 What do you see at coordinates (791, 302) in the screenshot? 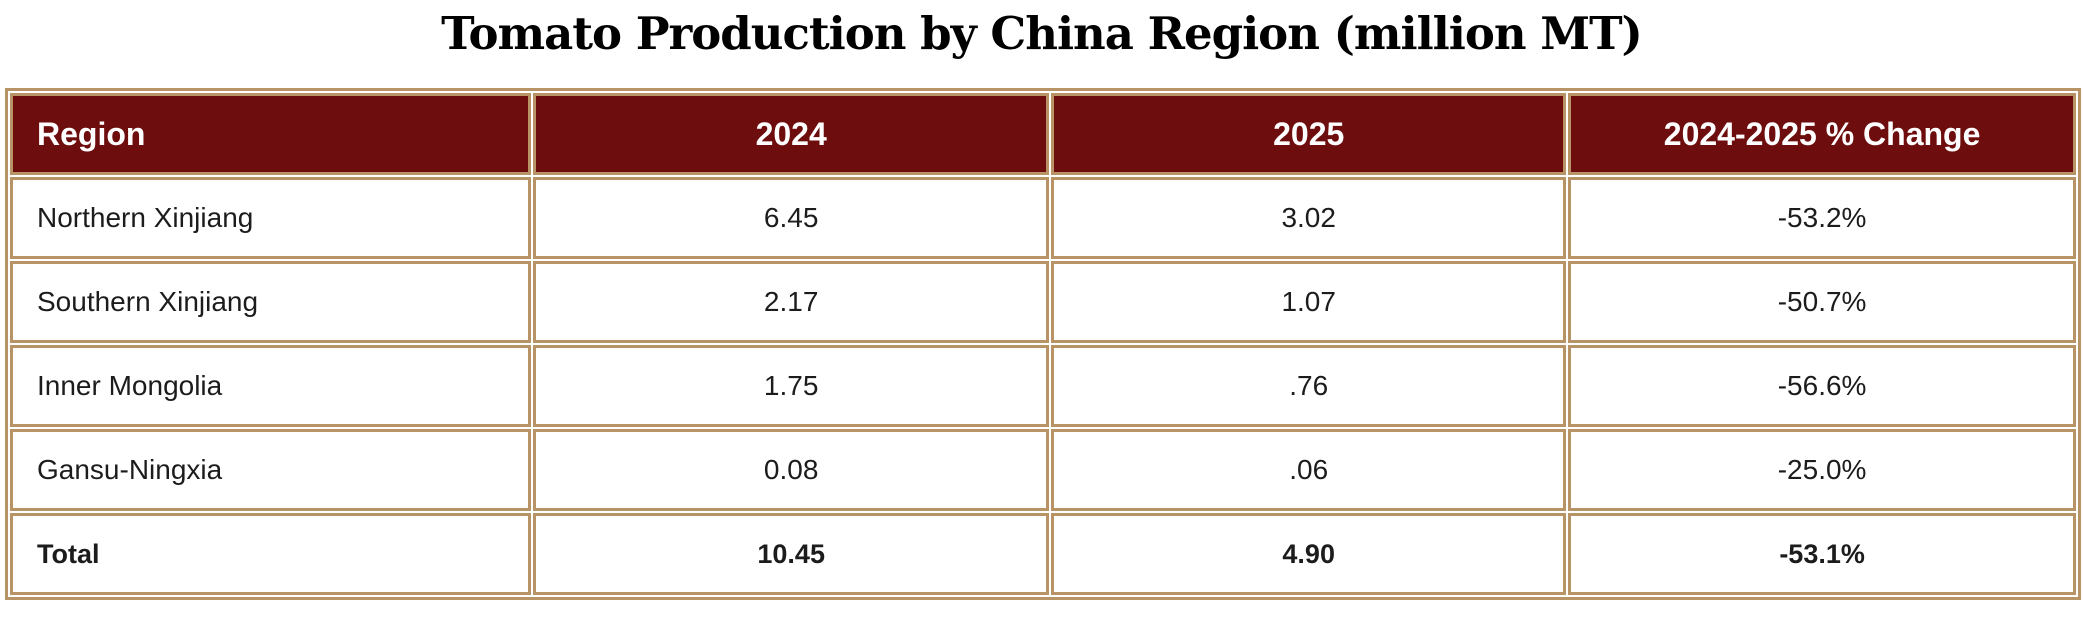
I see `cell-2024: 2.17` at bounding box center [791, 302].